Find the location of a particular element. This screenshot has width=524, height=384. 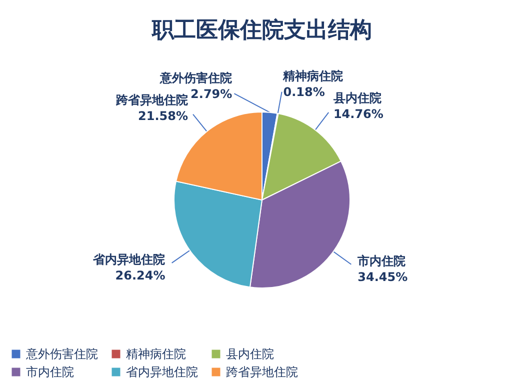

data-label: 21.58% is located at coordinates (163, 116).